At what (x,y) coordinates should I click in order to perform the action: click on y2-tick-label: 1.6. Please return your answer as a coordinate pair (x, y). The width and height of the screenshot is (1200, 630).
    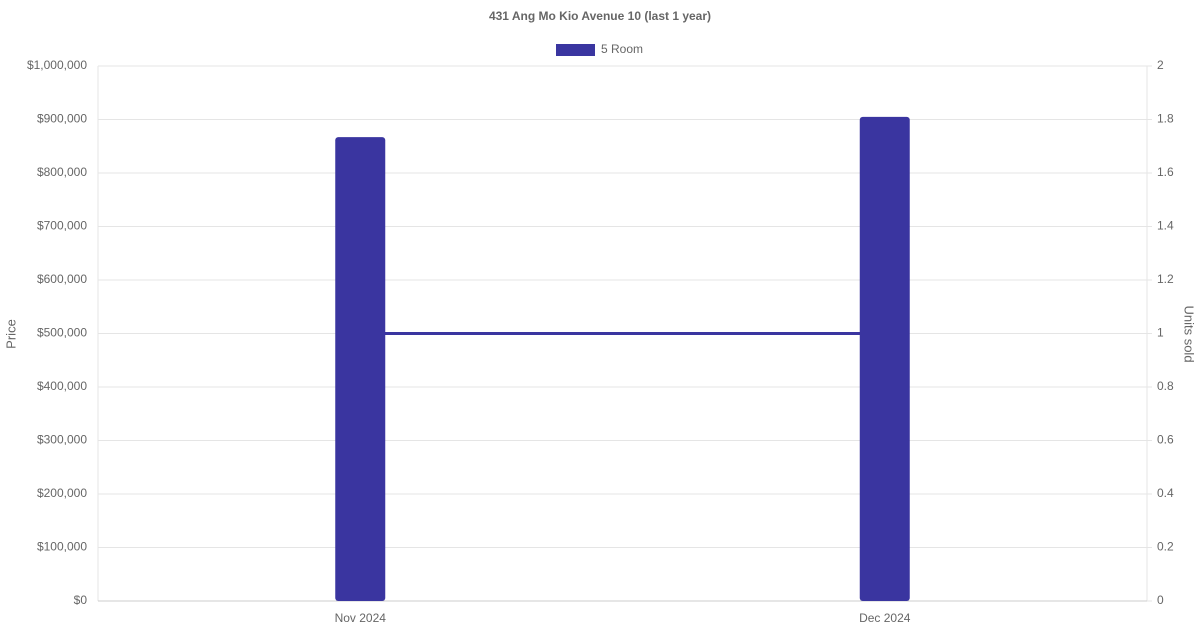
    Looking at the image, I should click on (1165, 172).